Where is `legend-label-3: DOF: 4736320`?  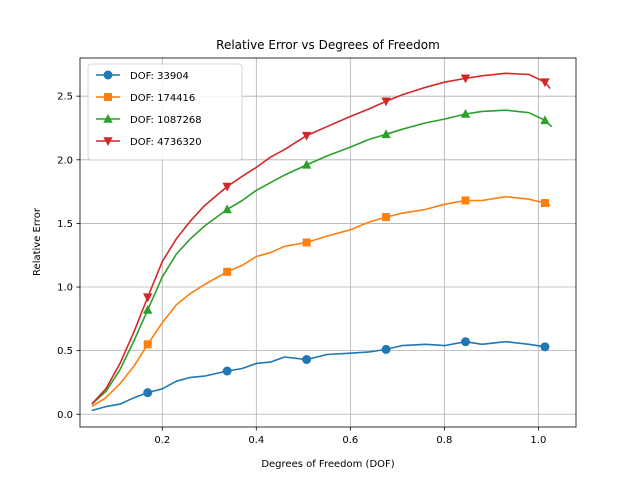
legend-label-3: DOF: 4736320 is located at coordinates (166, 142).